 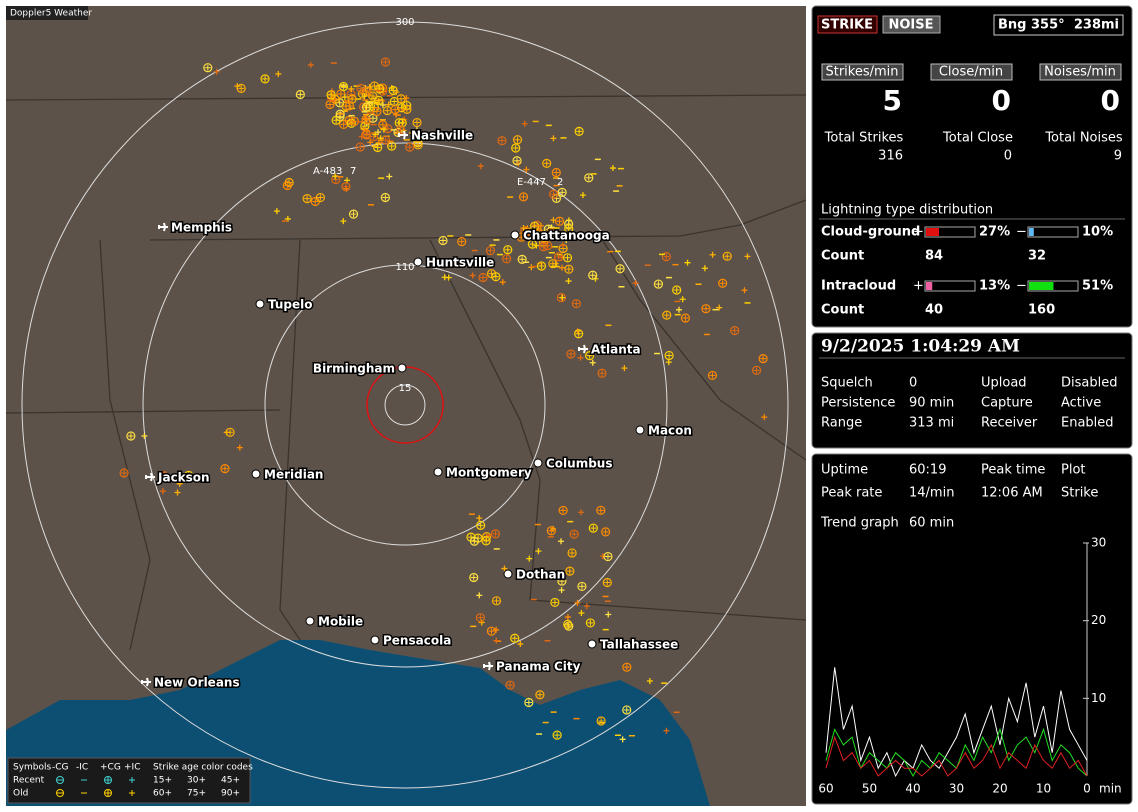 What do you see at coordinates (196, 794) in the screenshot?
I see `legend-age: 75+` at bounding box center [196, 794].